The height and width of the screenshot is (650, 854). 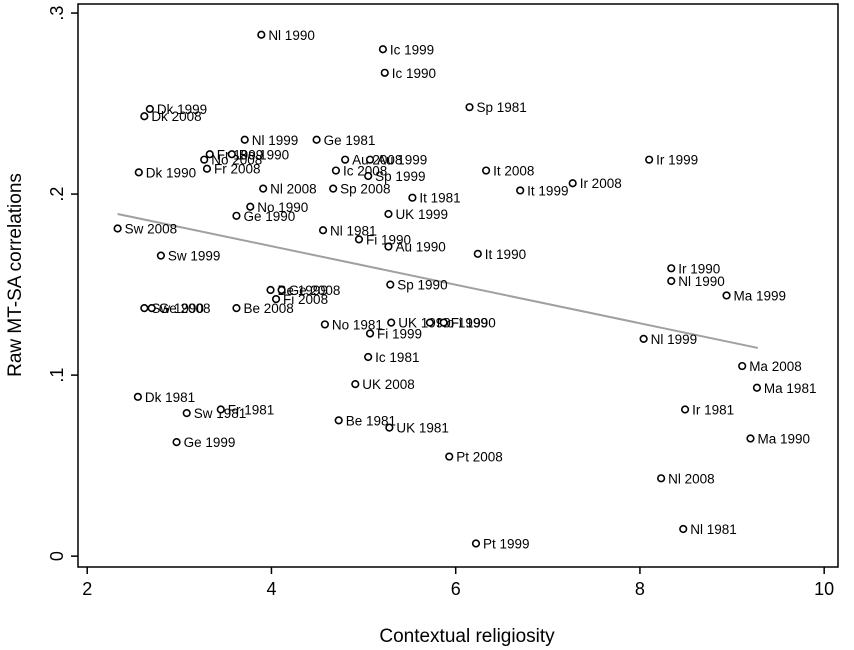 I want to click on point-label: Fr 2008, so click(x=237, y=169).